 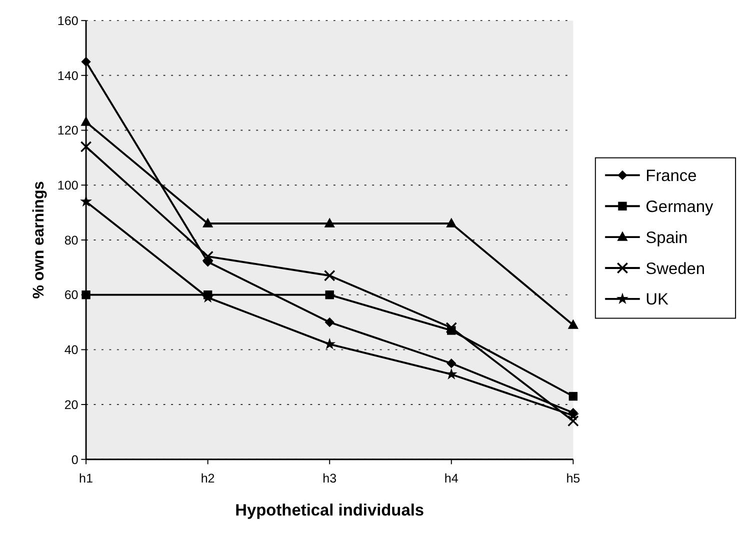 I want to click on y-tick-label: 20, so click(x=71, y=405).